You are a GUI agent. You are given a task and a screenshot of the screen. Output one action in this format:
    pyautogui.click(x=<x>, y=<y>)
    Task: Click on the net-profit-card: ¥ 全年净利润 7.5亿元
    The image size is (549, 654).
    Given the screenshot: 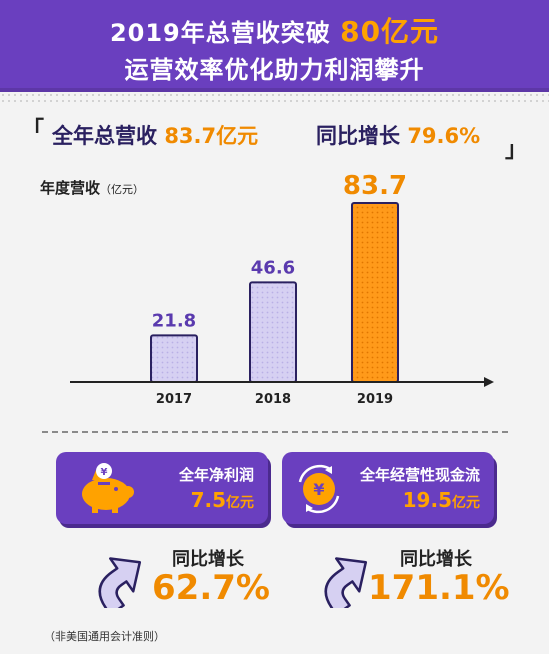 What is the action you would take?
    pyautogui.click(x=162, y=488)
    